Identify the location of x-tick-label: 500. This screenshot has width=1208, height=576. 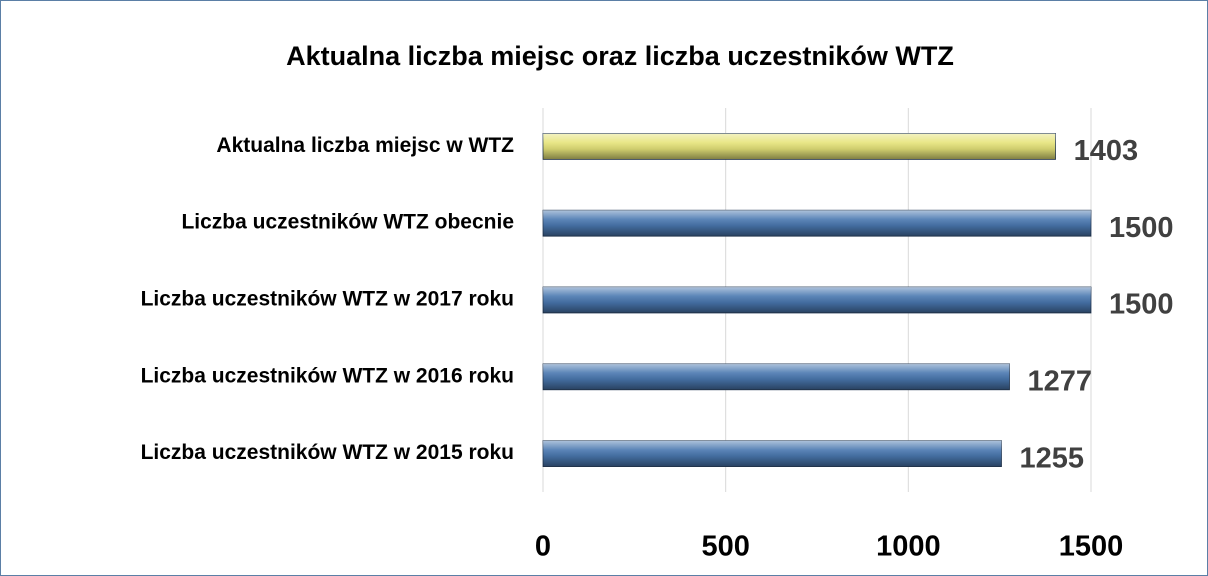
(725, 547).